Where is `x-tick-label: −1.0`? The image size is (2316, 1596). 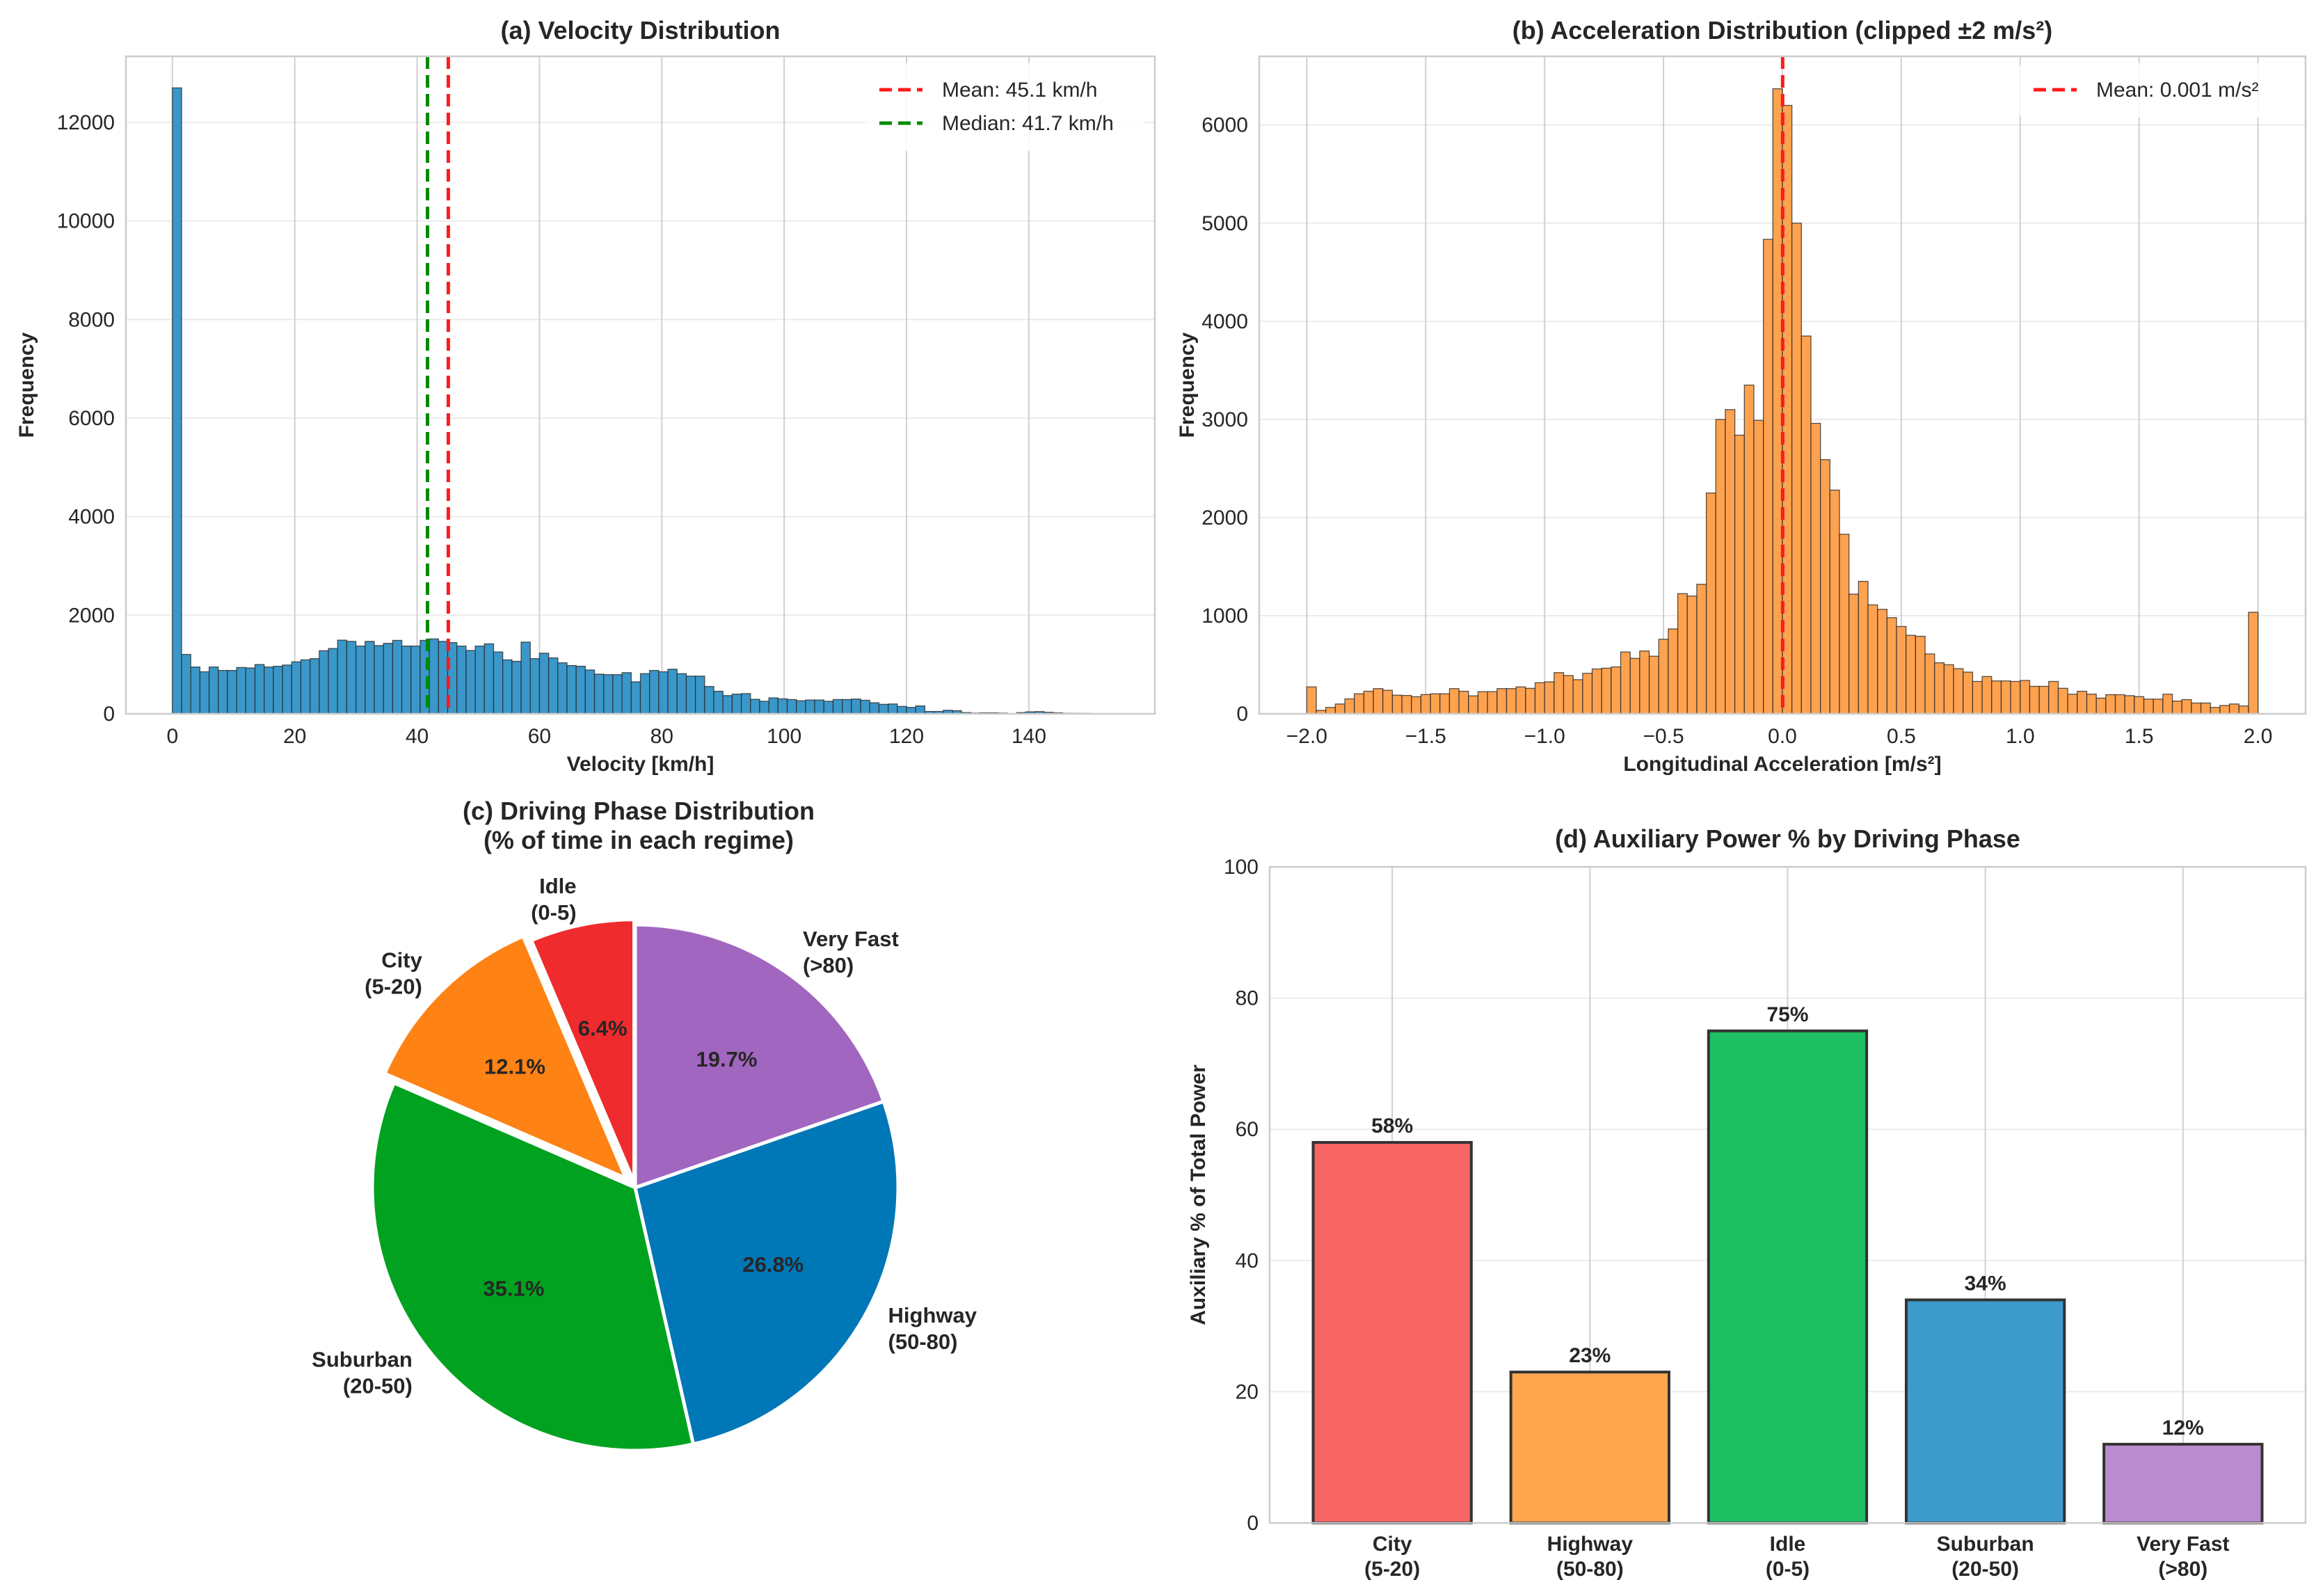
x-tick-label: −1.0 is located at coordinates (1544, 737).